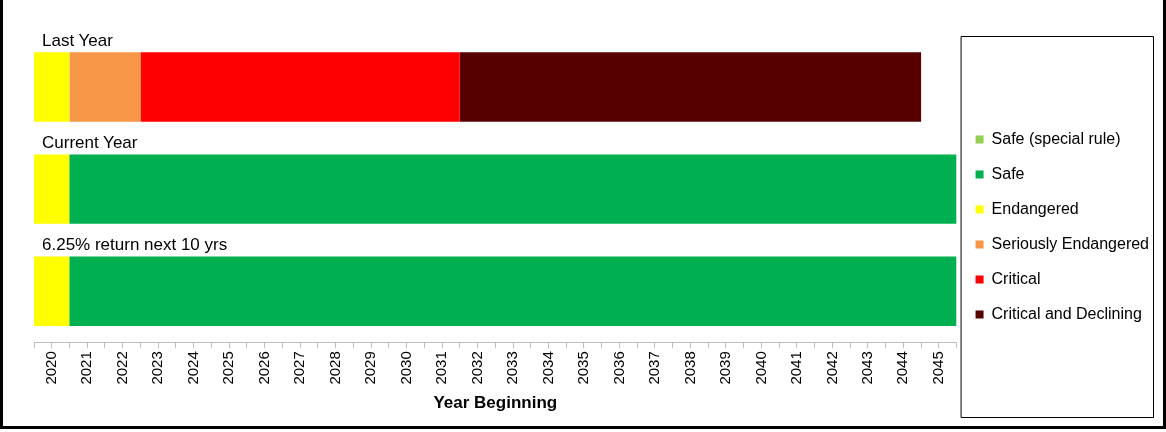 Image resolution: width=1166 pixels, height=432 pixels. What do you see at coordinates (228, 368) in the screenshot?
I see `x-tick-label: 2025` at bounding box center [228, 368].